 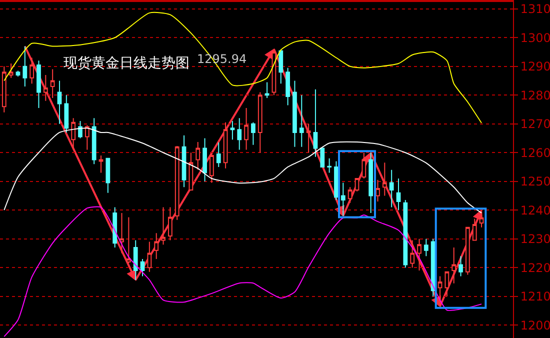 What do you see at coordinates (535, 37) in the screenshot?
I see `y-tick-label: 1300` at bounding box center [535, 37].